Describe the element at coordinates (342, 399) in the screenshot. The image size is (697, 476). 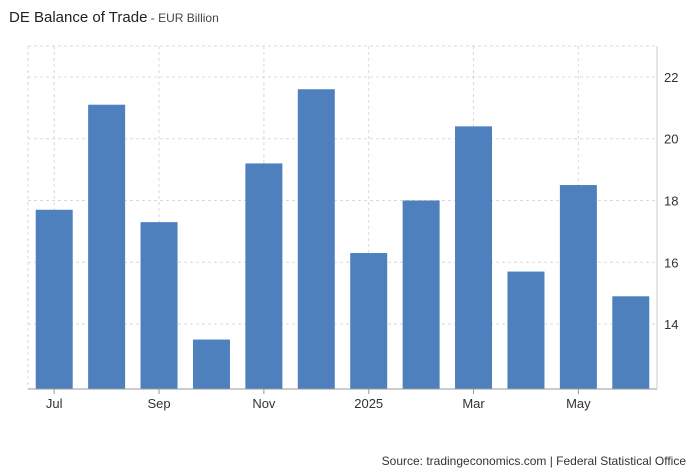
I see `x-axis: Jul Sep Nov 2025 Mar May` at that location.